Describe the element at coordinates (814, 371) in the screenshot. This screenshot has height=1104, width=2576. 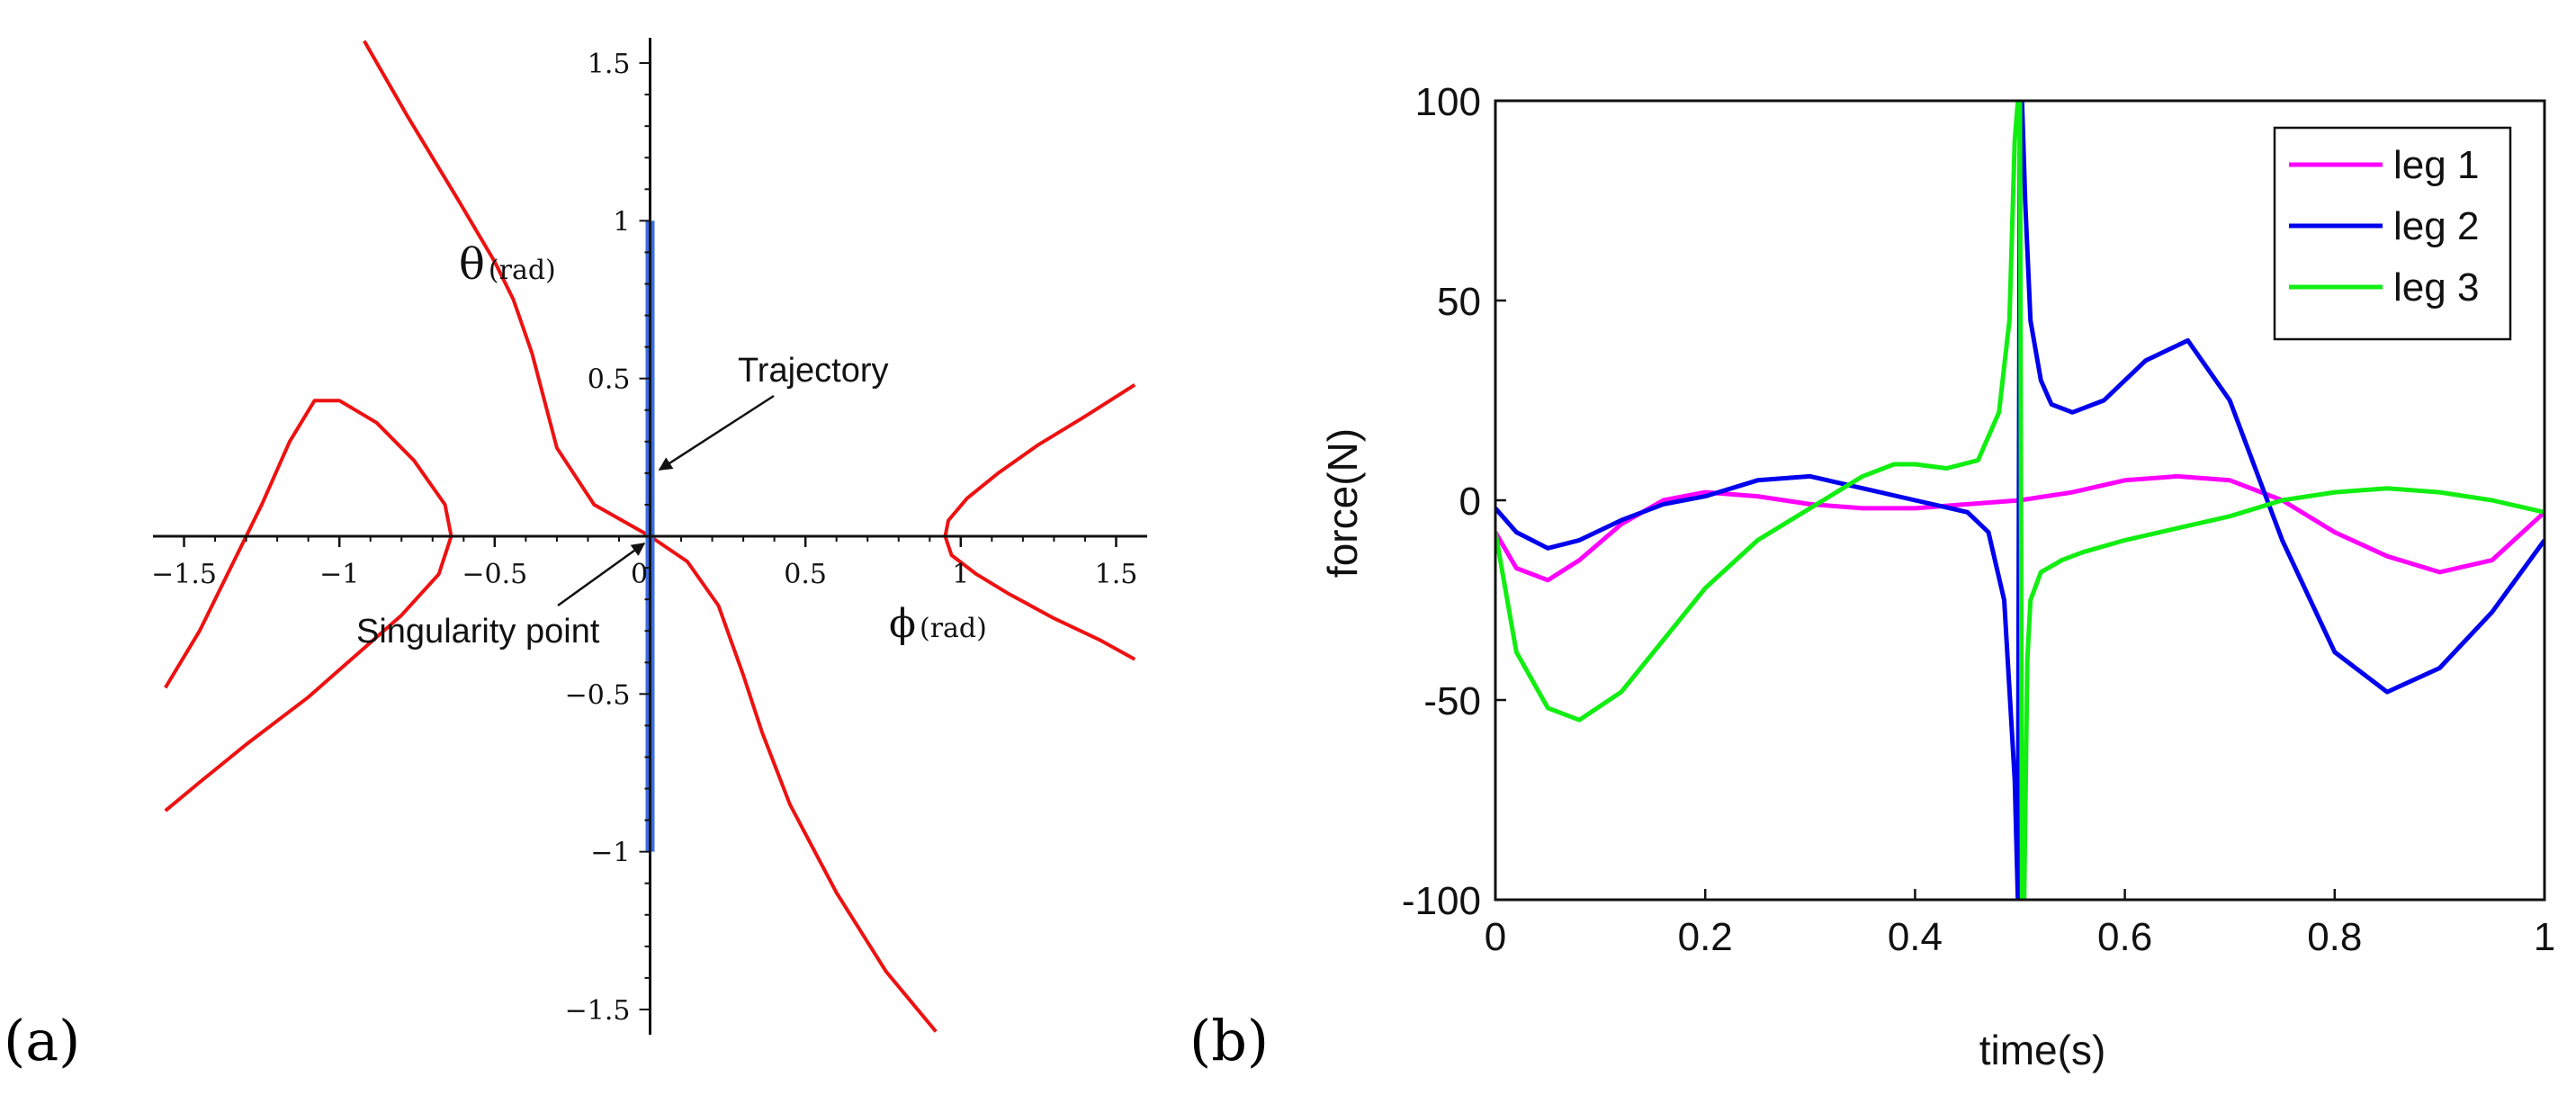
I see `trajectory-annotation: Trajectory` at that location.